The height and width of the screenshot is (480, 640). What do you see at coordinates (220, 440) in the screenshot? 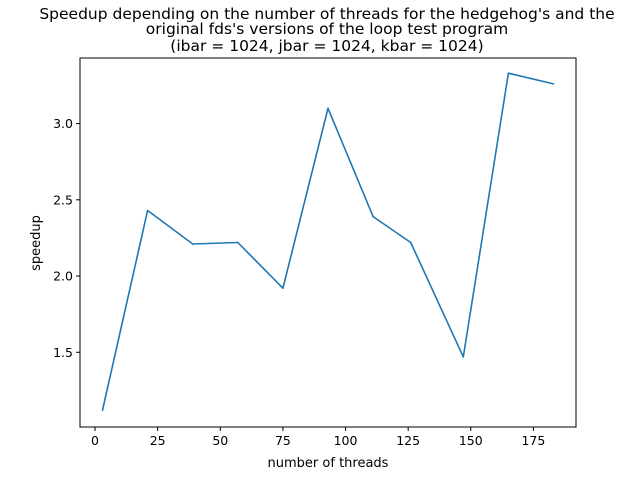
I see `x-tick-label: 50` at bounding box center [220, 440].